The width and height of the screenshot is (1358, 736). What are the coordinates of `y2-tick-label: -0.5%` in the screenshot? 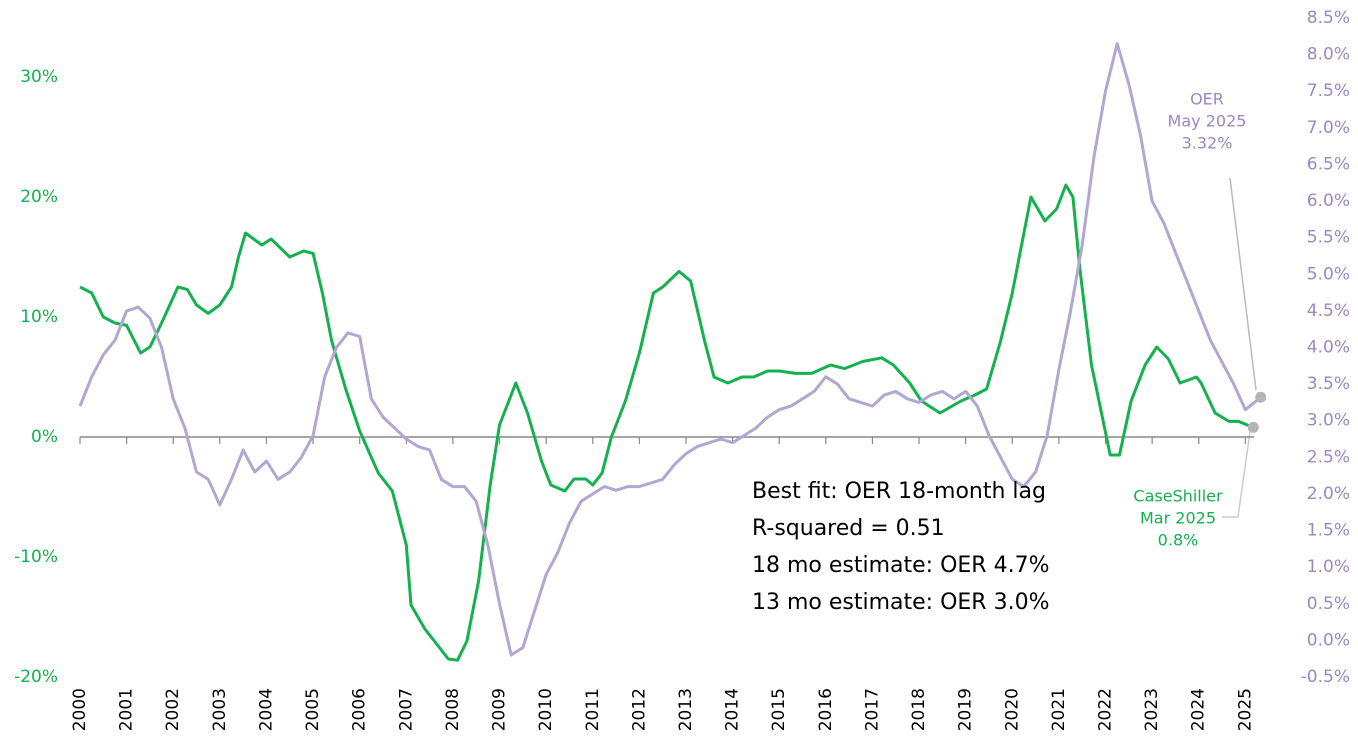 It's located at (1325, 677).